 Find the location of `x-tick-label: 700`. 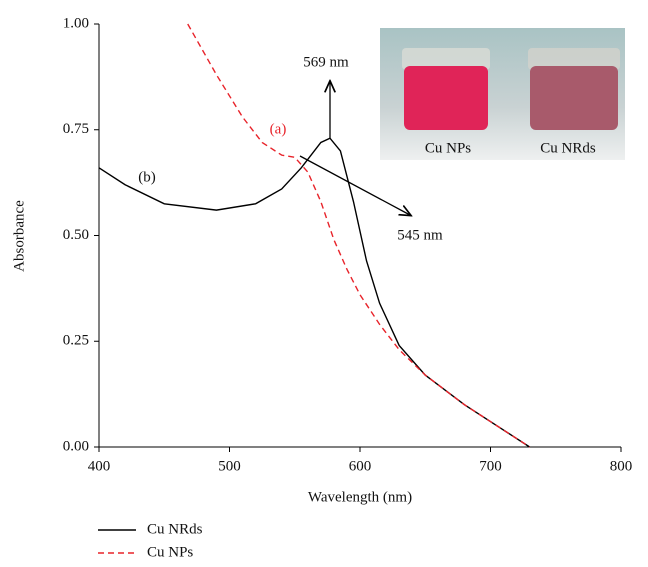

x-tick-label: 700 is located at coordinates (490, 466).